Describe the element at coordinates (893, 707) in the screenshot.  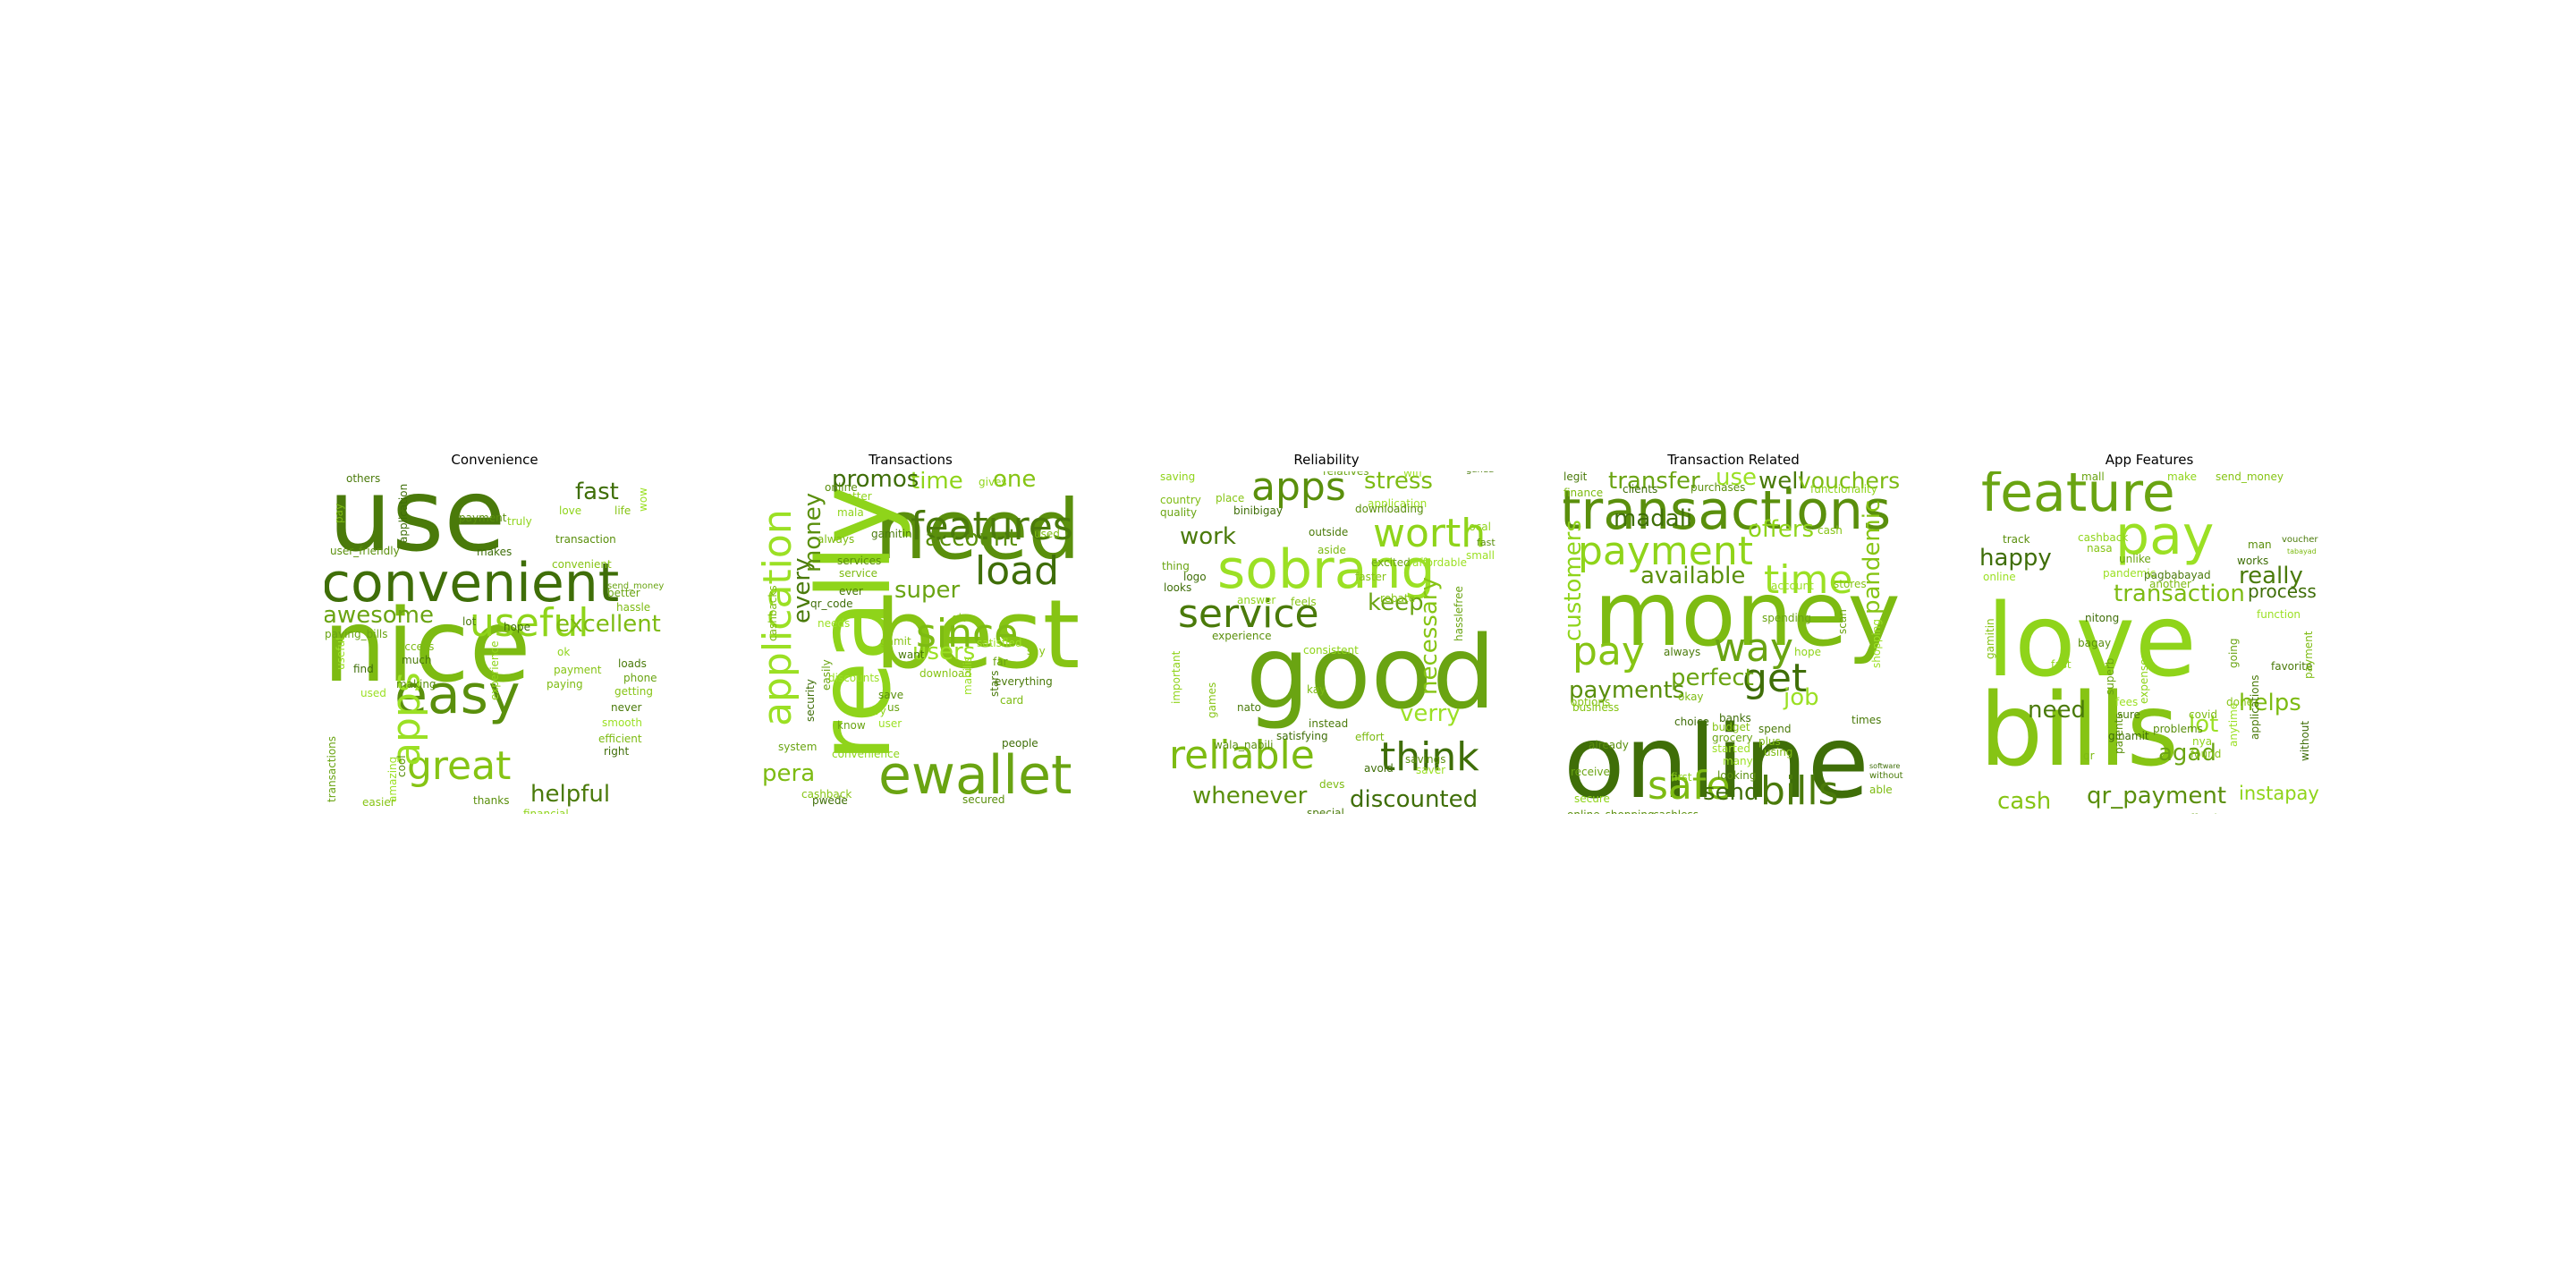
I see `word: us` at that location.